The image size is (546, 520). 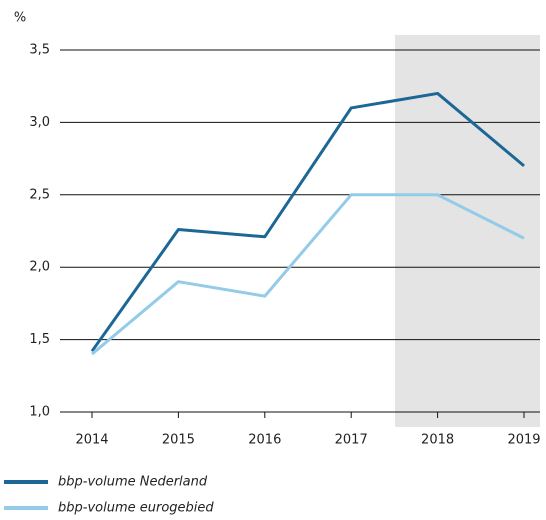 I want to click on y-tick-label: 2,5, so click(x=39, y=194).